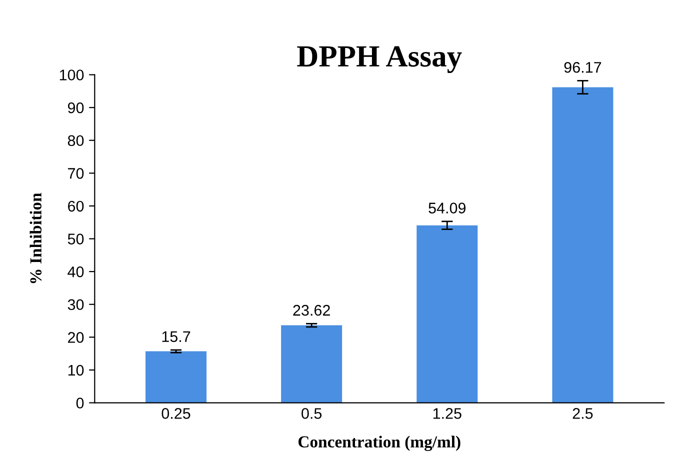 The width and height of the screenshot is (686, 470). I want to click on y-tick-label: 50, so click(76, 239).